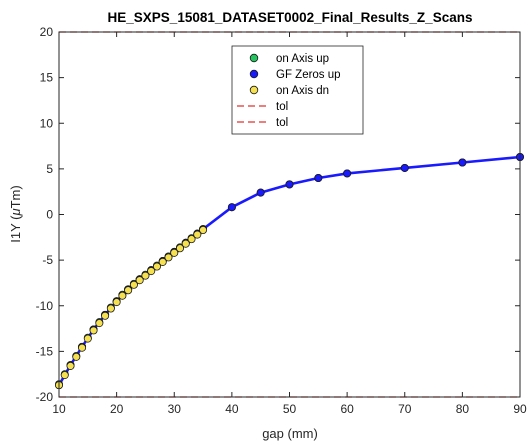 The image size is (528, 444). What do you see at coordinates (47, 123) in the screenshot?
I see `y-tick-label: 10` at bounding box center [47, 123].